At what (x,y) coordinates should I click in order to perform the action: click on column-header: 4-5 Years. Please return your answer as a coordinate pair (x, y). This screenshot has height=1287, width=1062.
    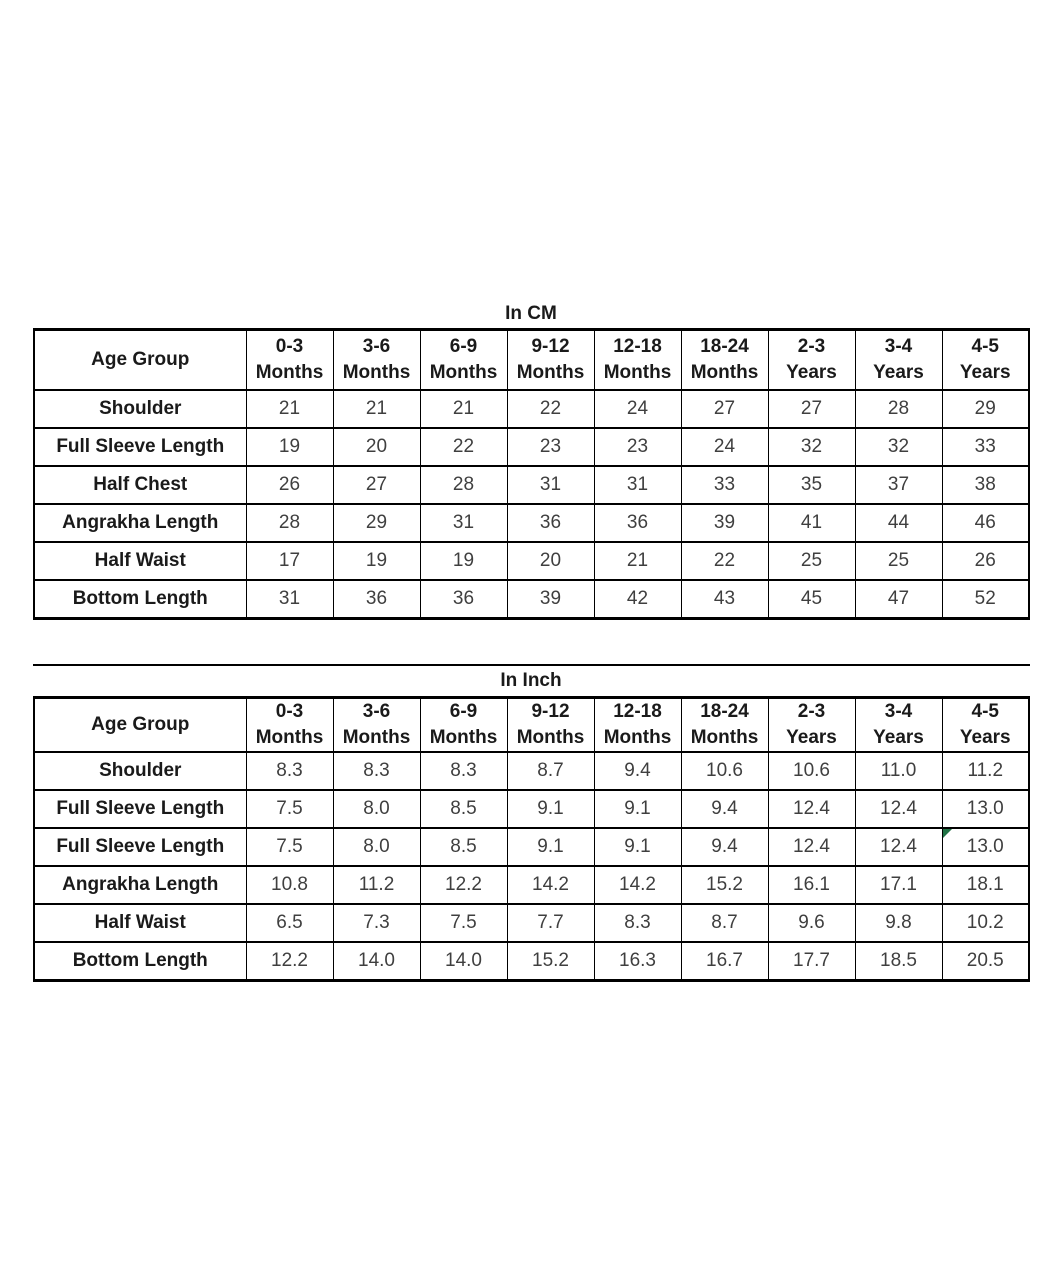
    Looking at the image, I should click on (985, 359).